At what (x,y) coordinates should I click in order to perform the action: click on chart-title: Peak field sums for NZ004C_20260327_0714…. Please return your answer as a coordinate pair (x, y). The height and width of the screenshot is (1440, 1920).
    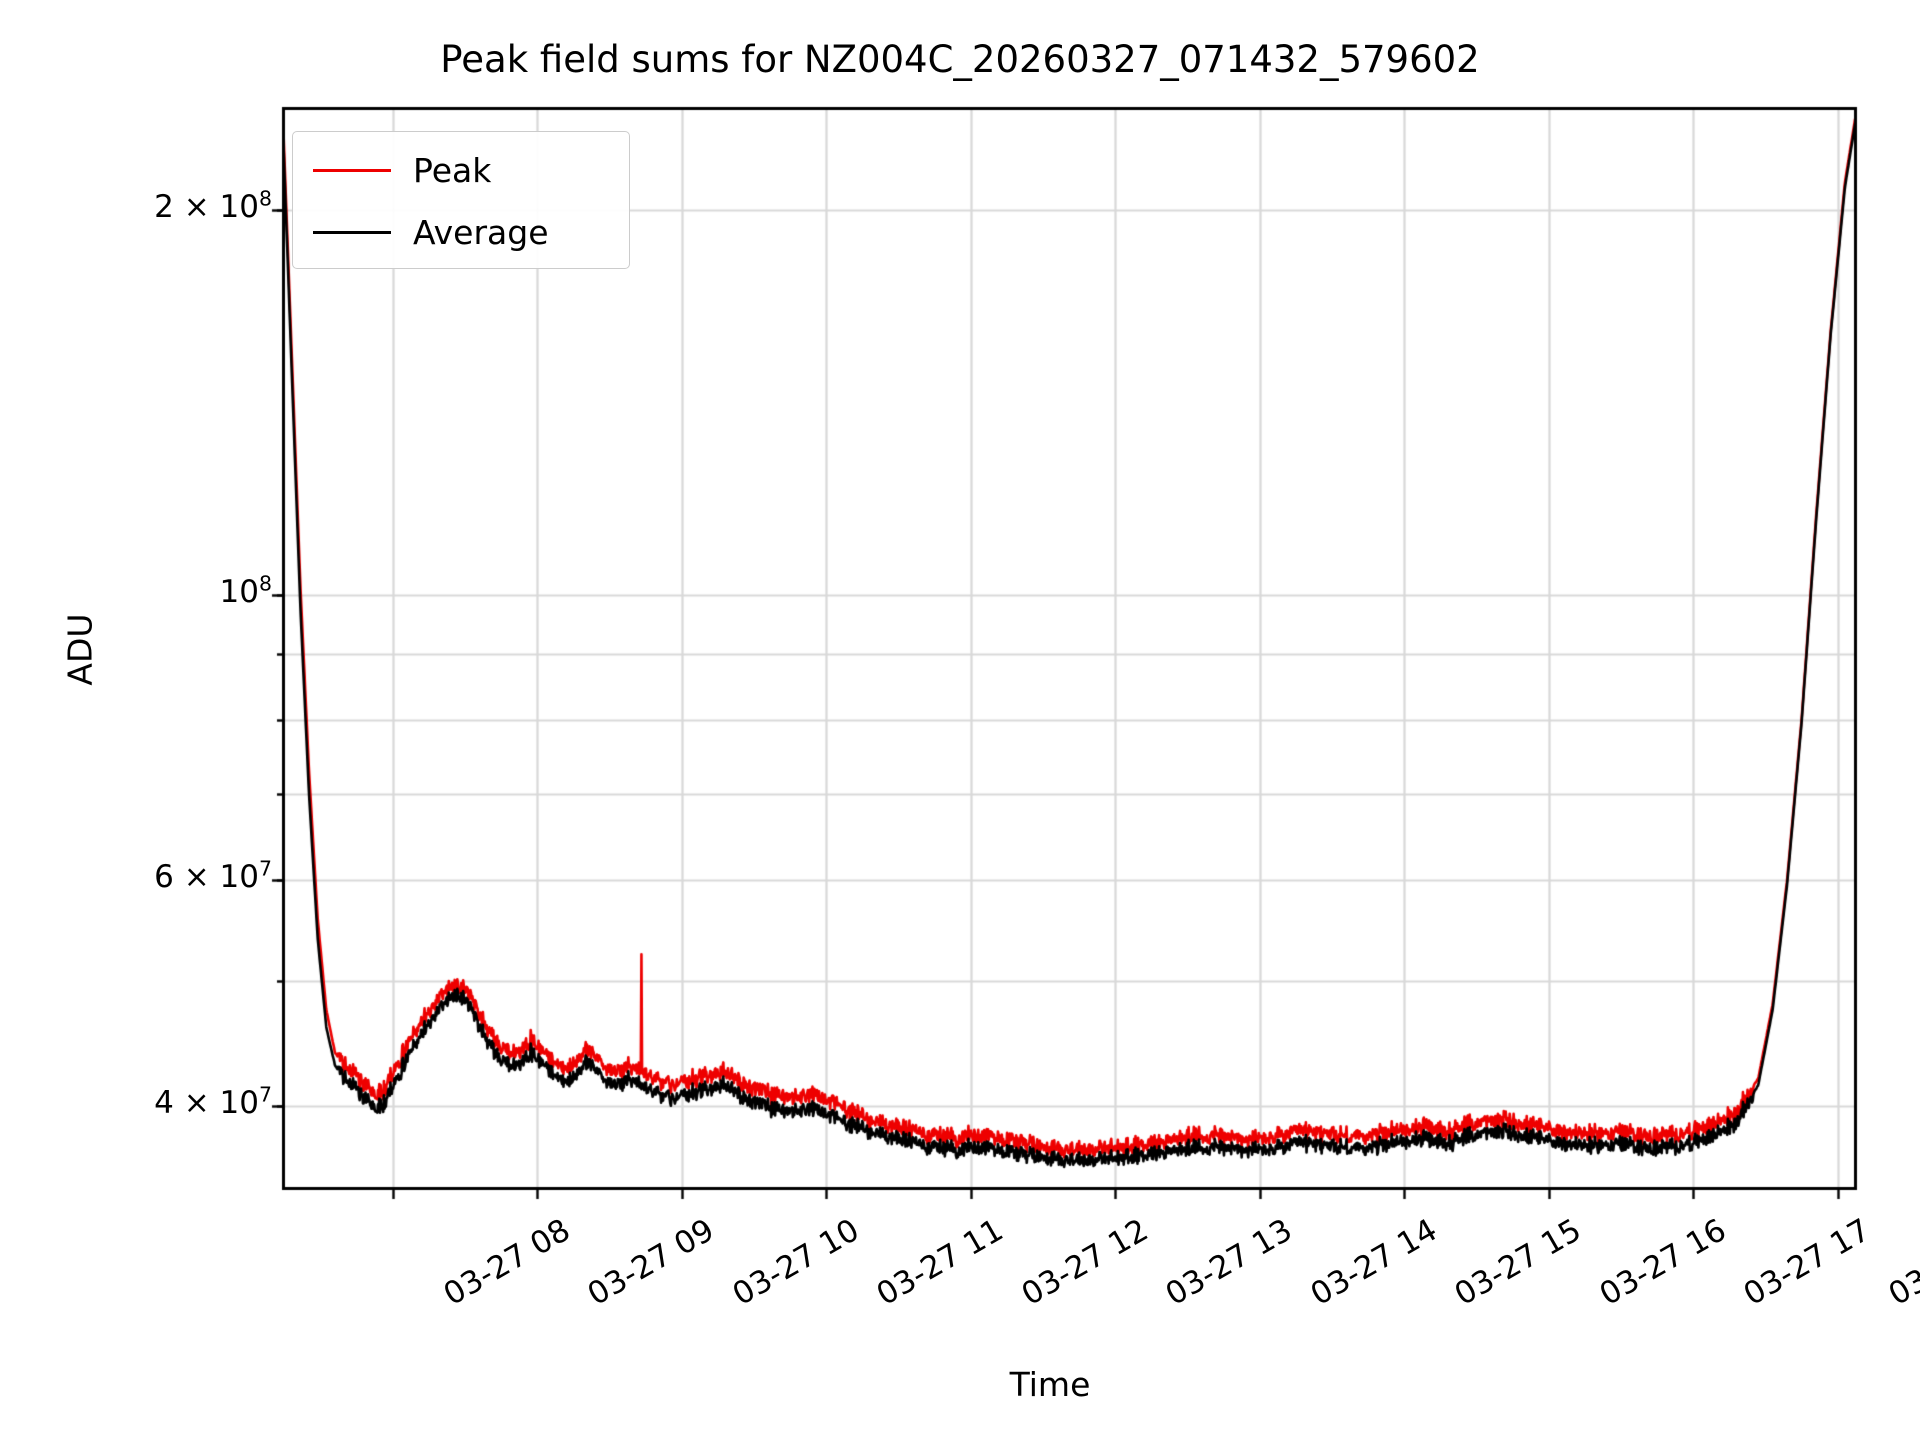
    Looking at the image, I should click on (960, 59).